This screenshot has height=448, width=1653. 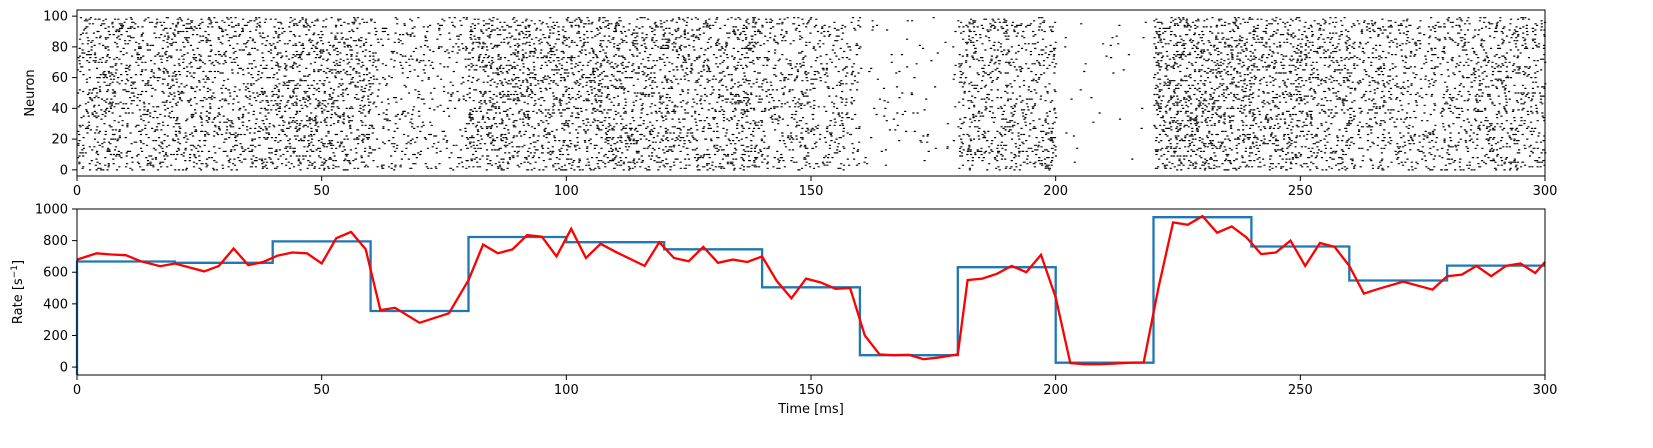 I want to click on raster-y-tick-label: 40, so click(x=59, y=109).